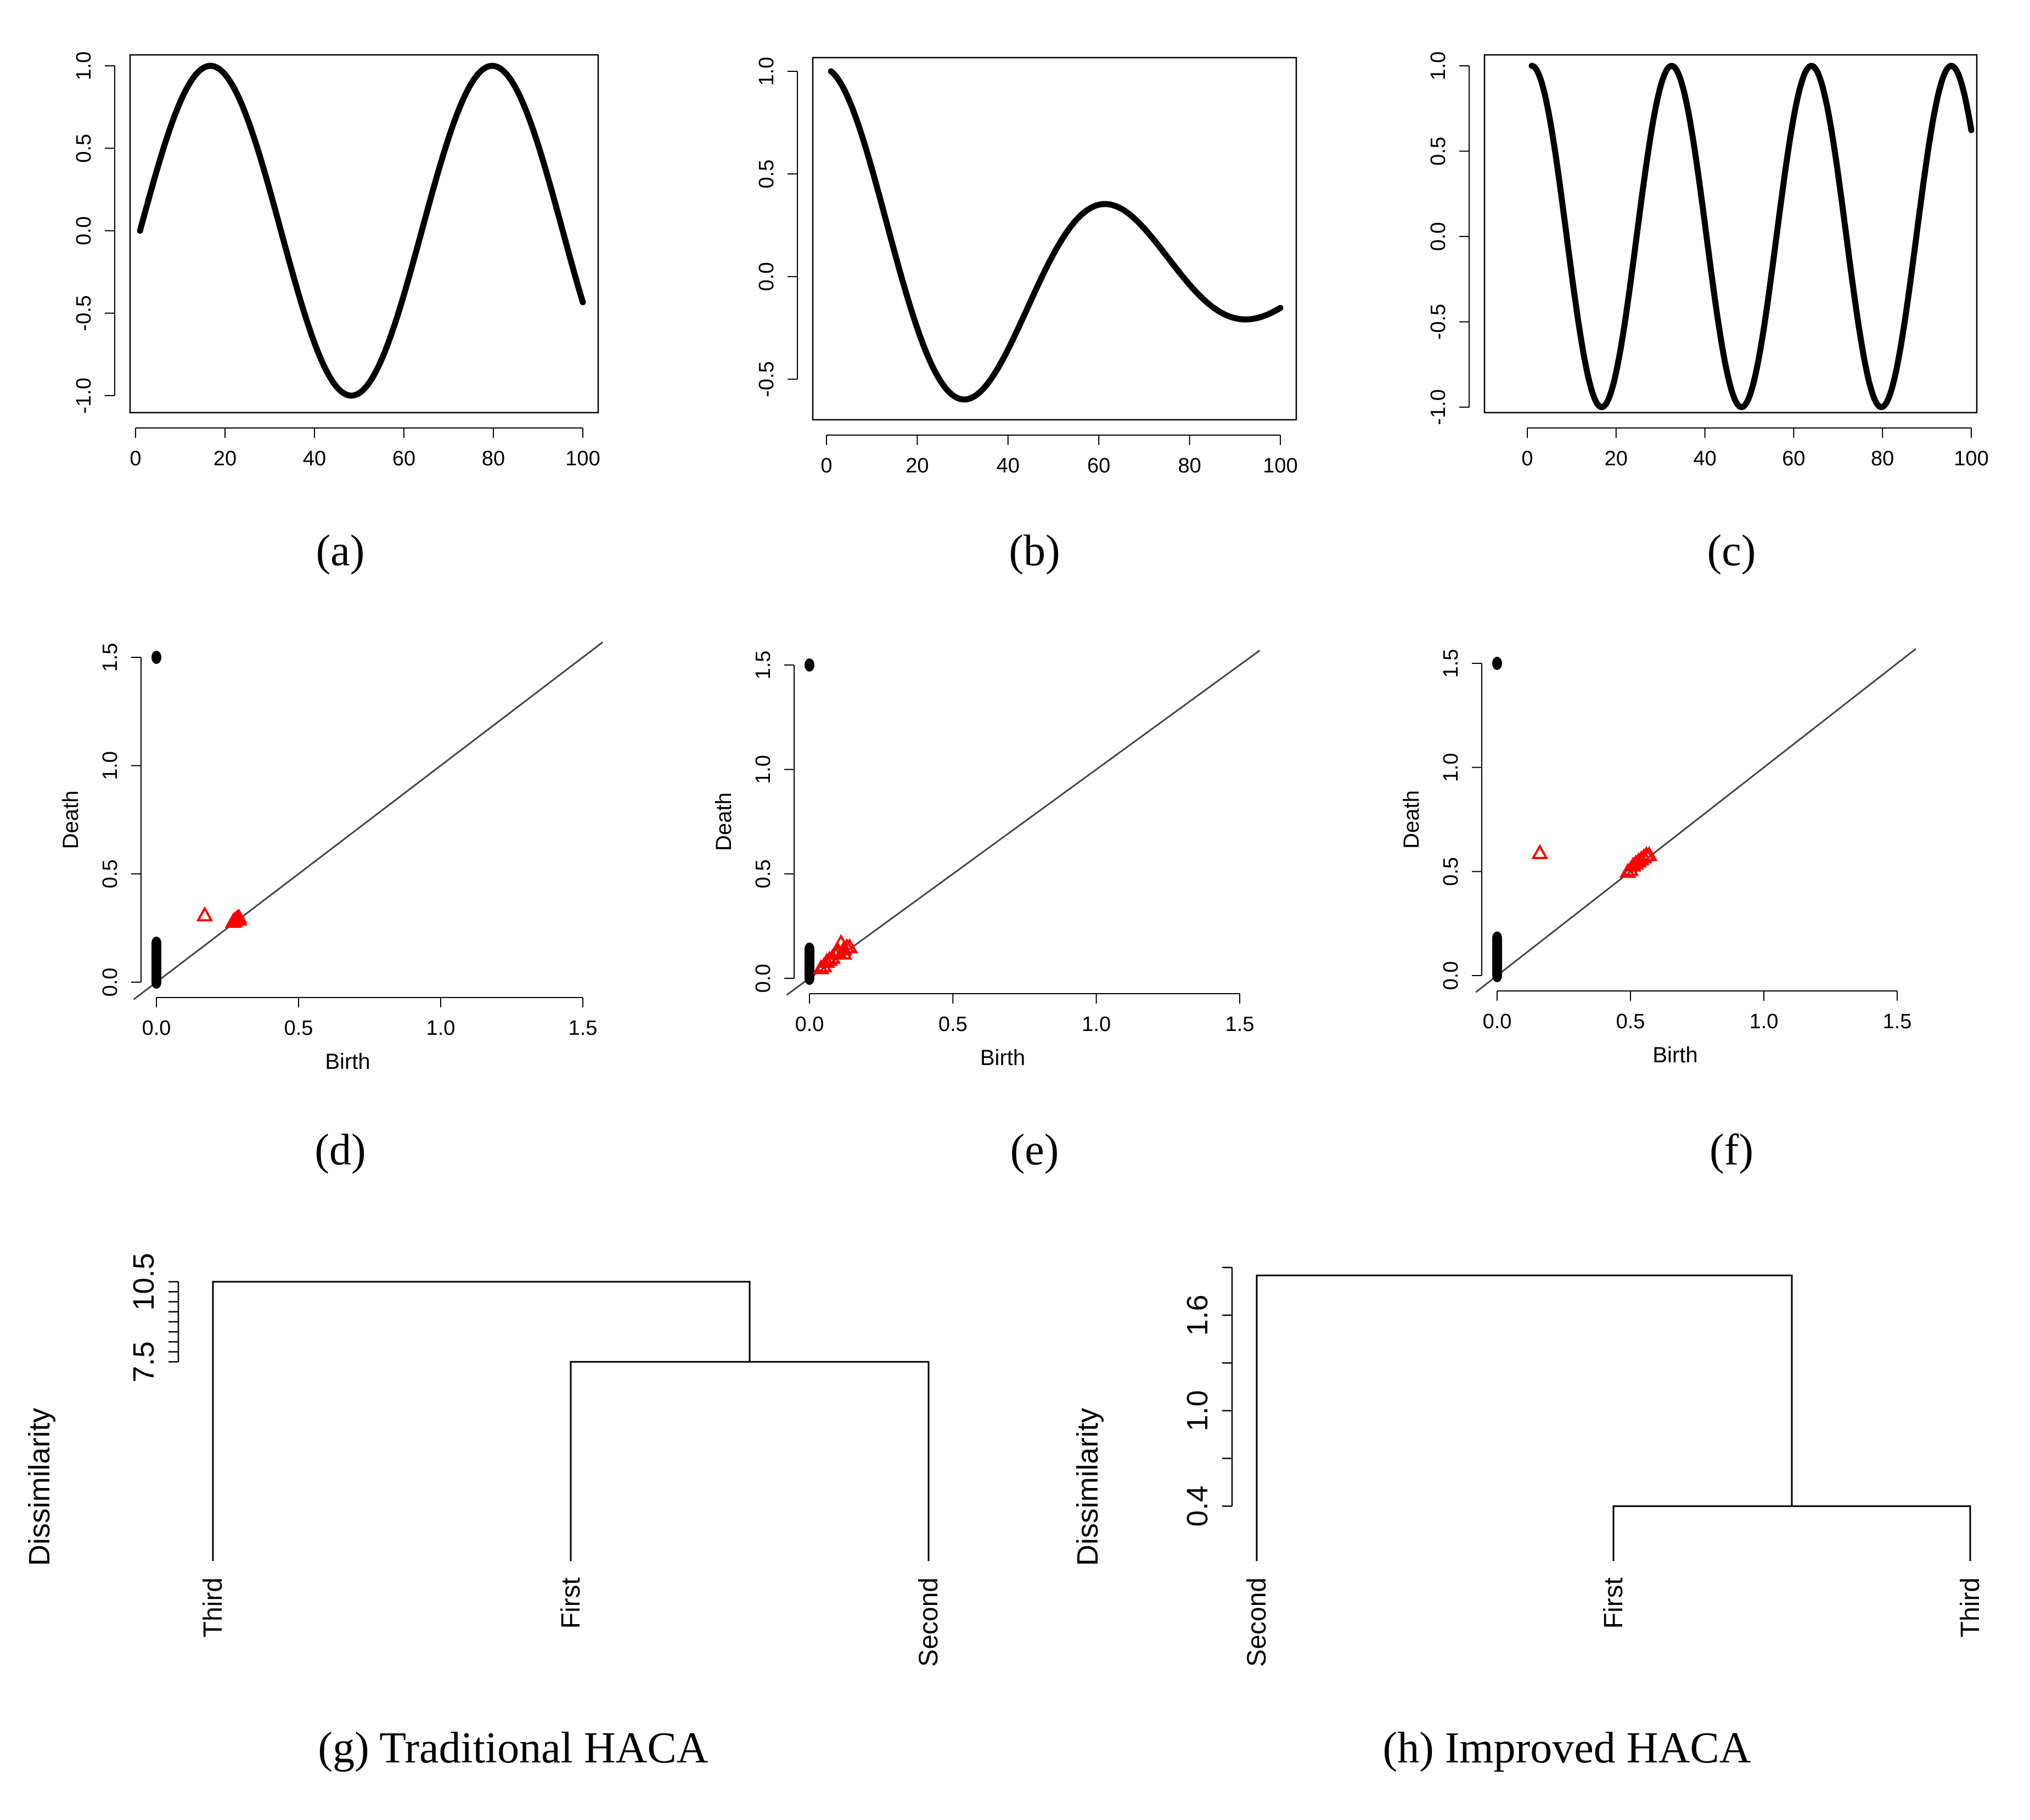 The image size is (2030, 1820). Describe the element at coordinates (1451, 975) in the screenshot. I see `y-tick-label-f-0: 0.0` at that location.